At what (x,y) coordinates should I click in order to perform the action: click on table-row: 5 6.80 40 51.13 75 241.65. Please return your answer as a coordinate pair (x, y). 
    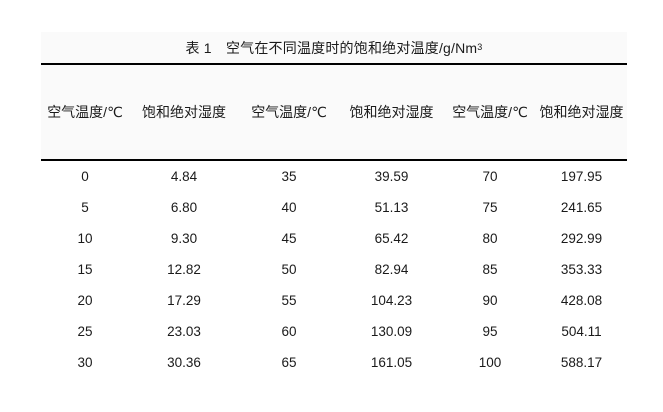
    Looking at the image, I should click on (334, 207).